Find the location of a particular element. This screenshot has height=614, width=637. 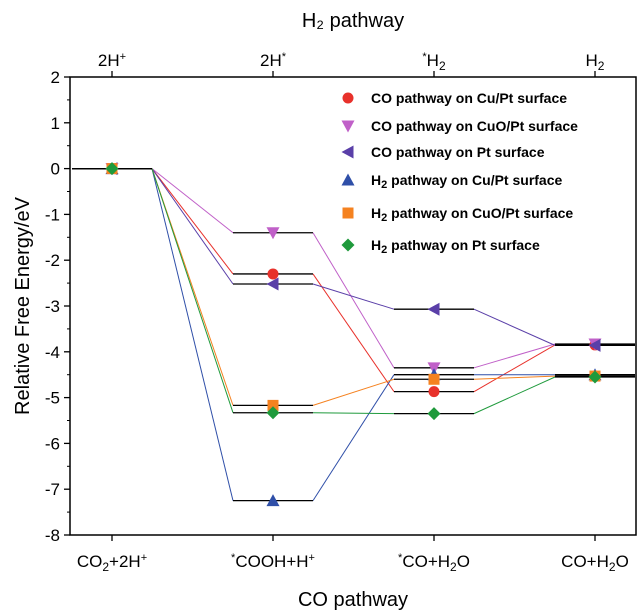

label-part: CO pathway on Pt surface is located at coordinates (458, 152).